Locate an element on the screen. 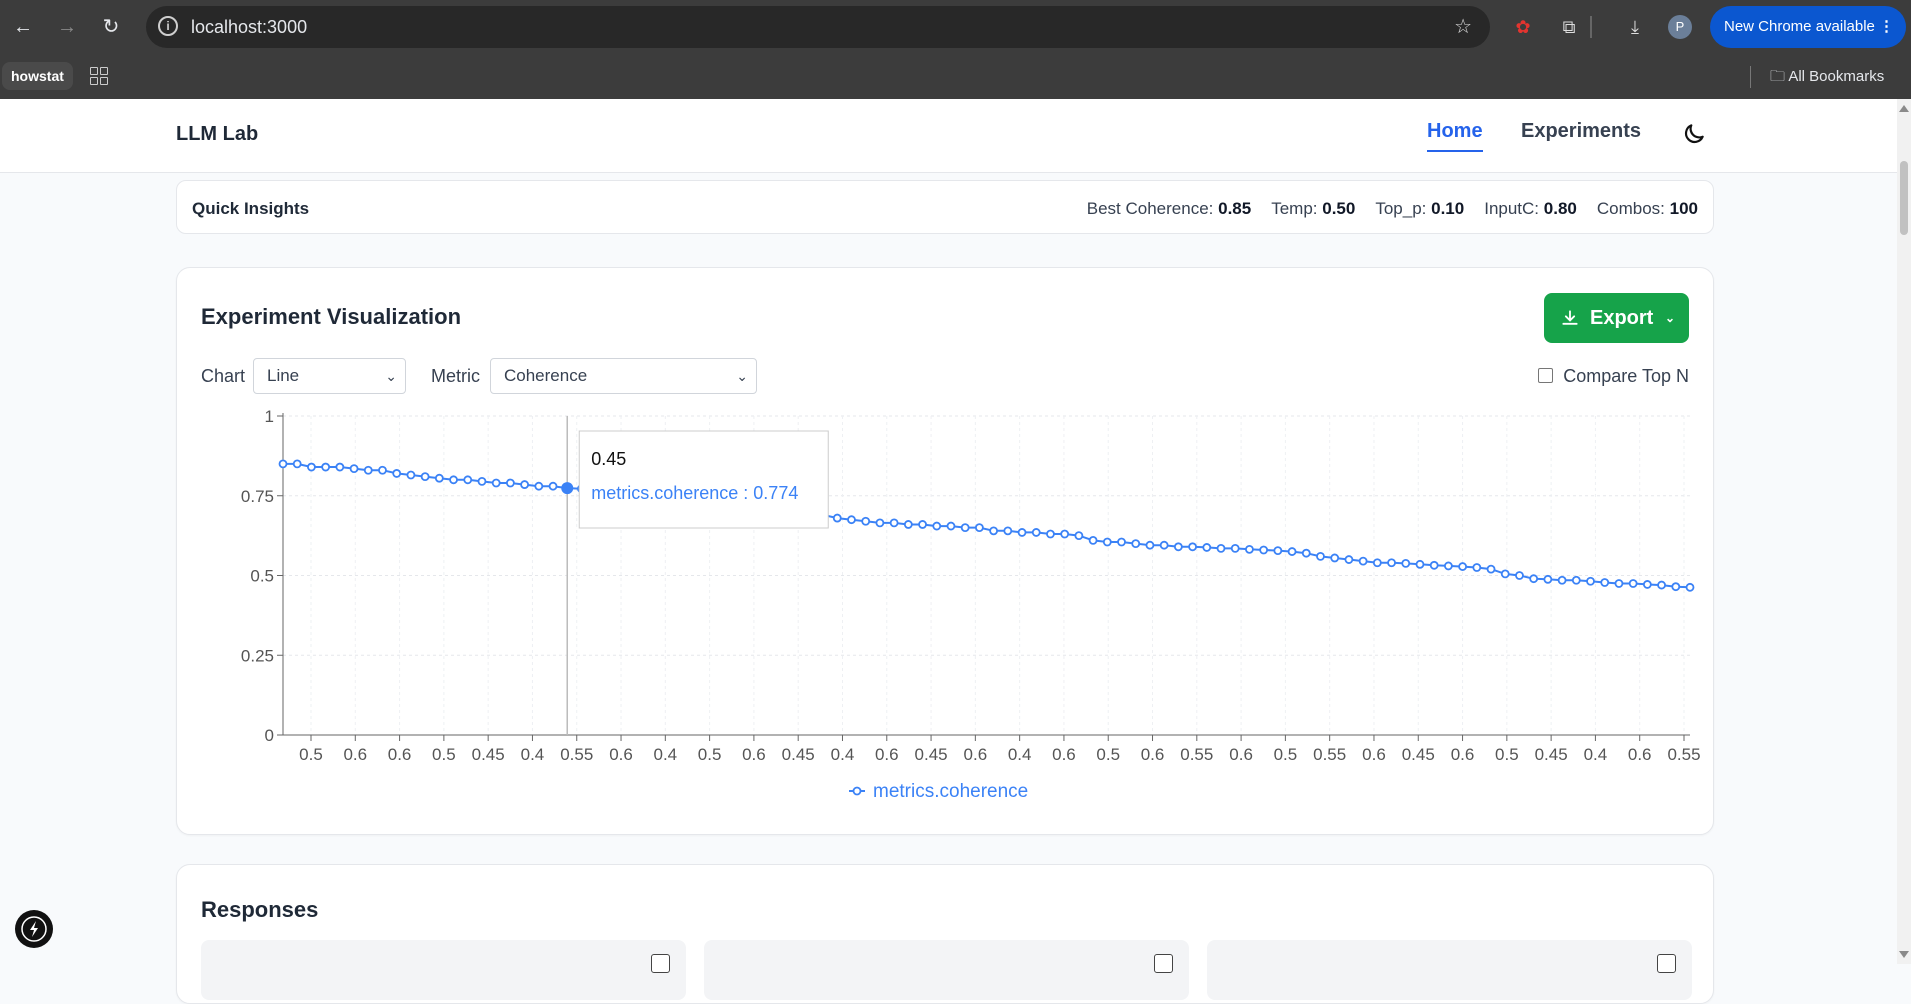 This screenshot has width=1911, height=1004. brand-title: LLM Lab is located at coordinates (217, 134).